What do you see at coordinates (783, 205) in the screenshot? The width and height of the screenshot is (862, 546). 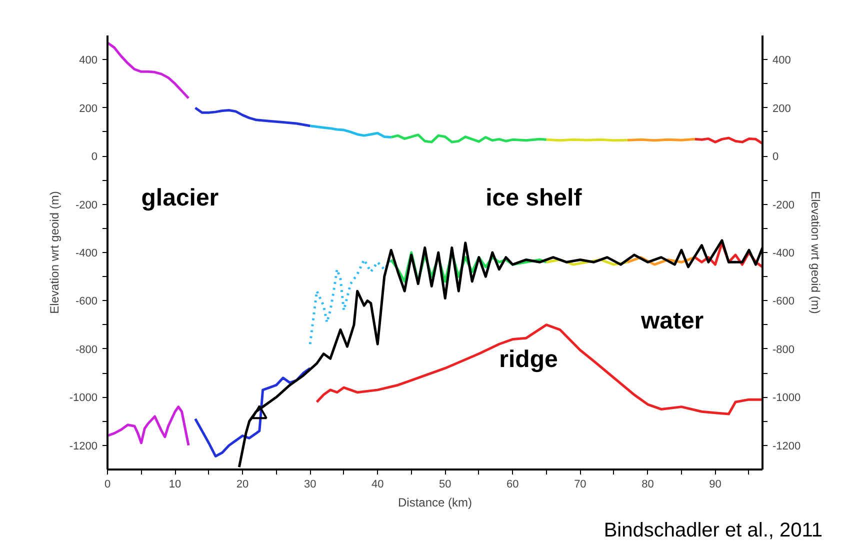 I see `y2-tick-label: -200` at bounding box center [783, 205].